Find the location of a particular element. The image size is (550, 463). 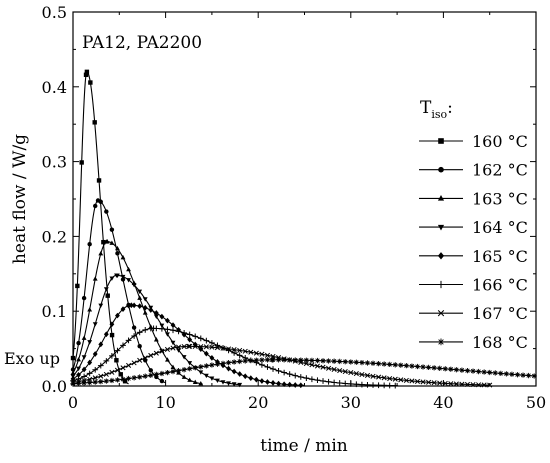

legend-item: 165 °C is located at coordinates (473, 256).